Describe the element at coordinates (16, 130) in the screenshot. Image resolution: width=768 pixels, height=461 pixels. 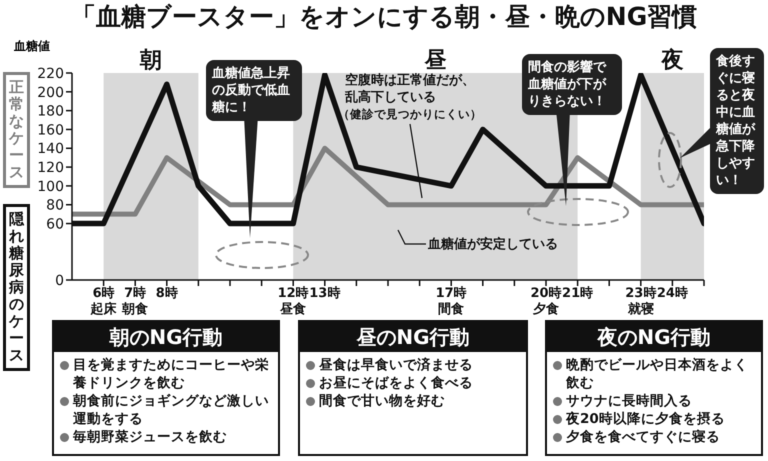
I see `text: 正常なケース` at that location.